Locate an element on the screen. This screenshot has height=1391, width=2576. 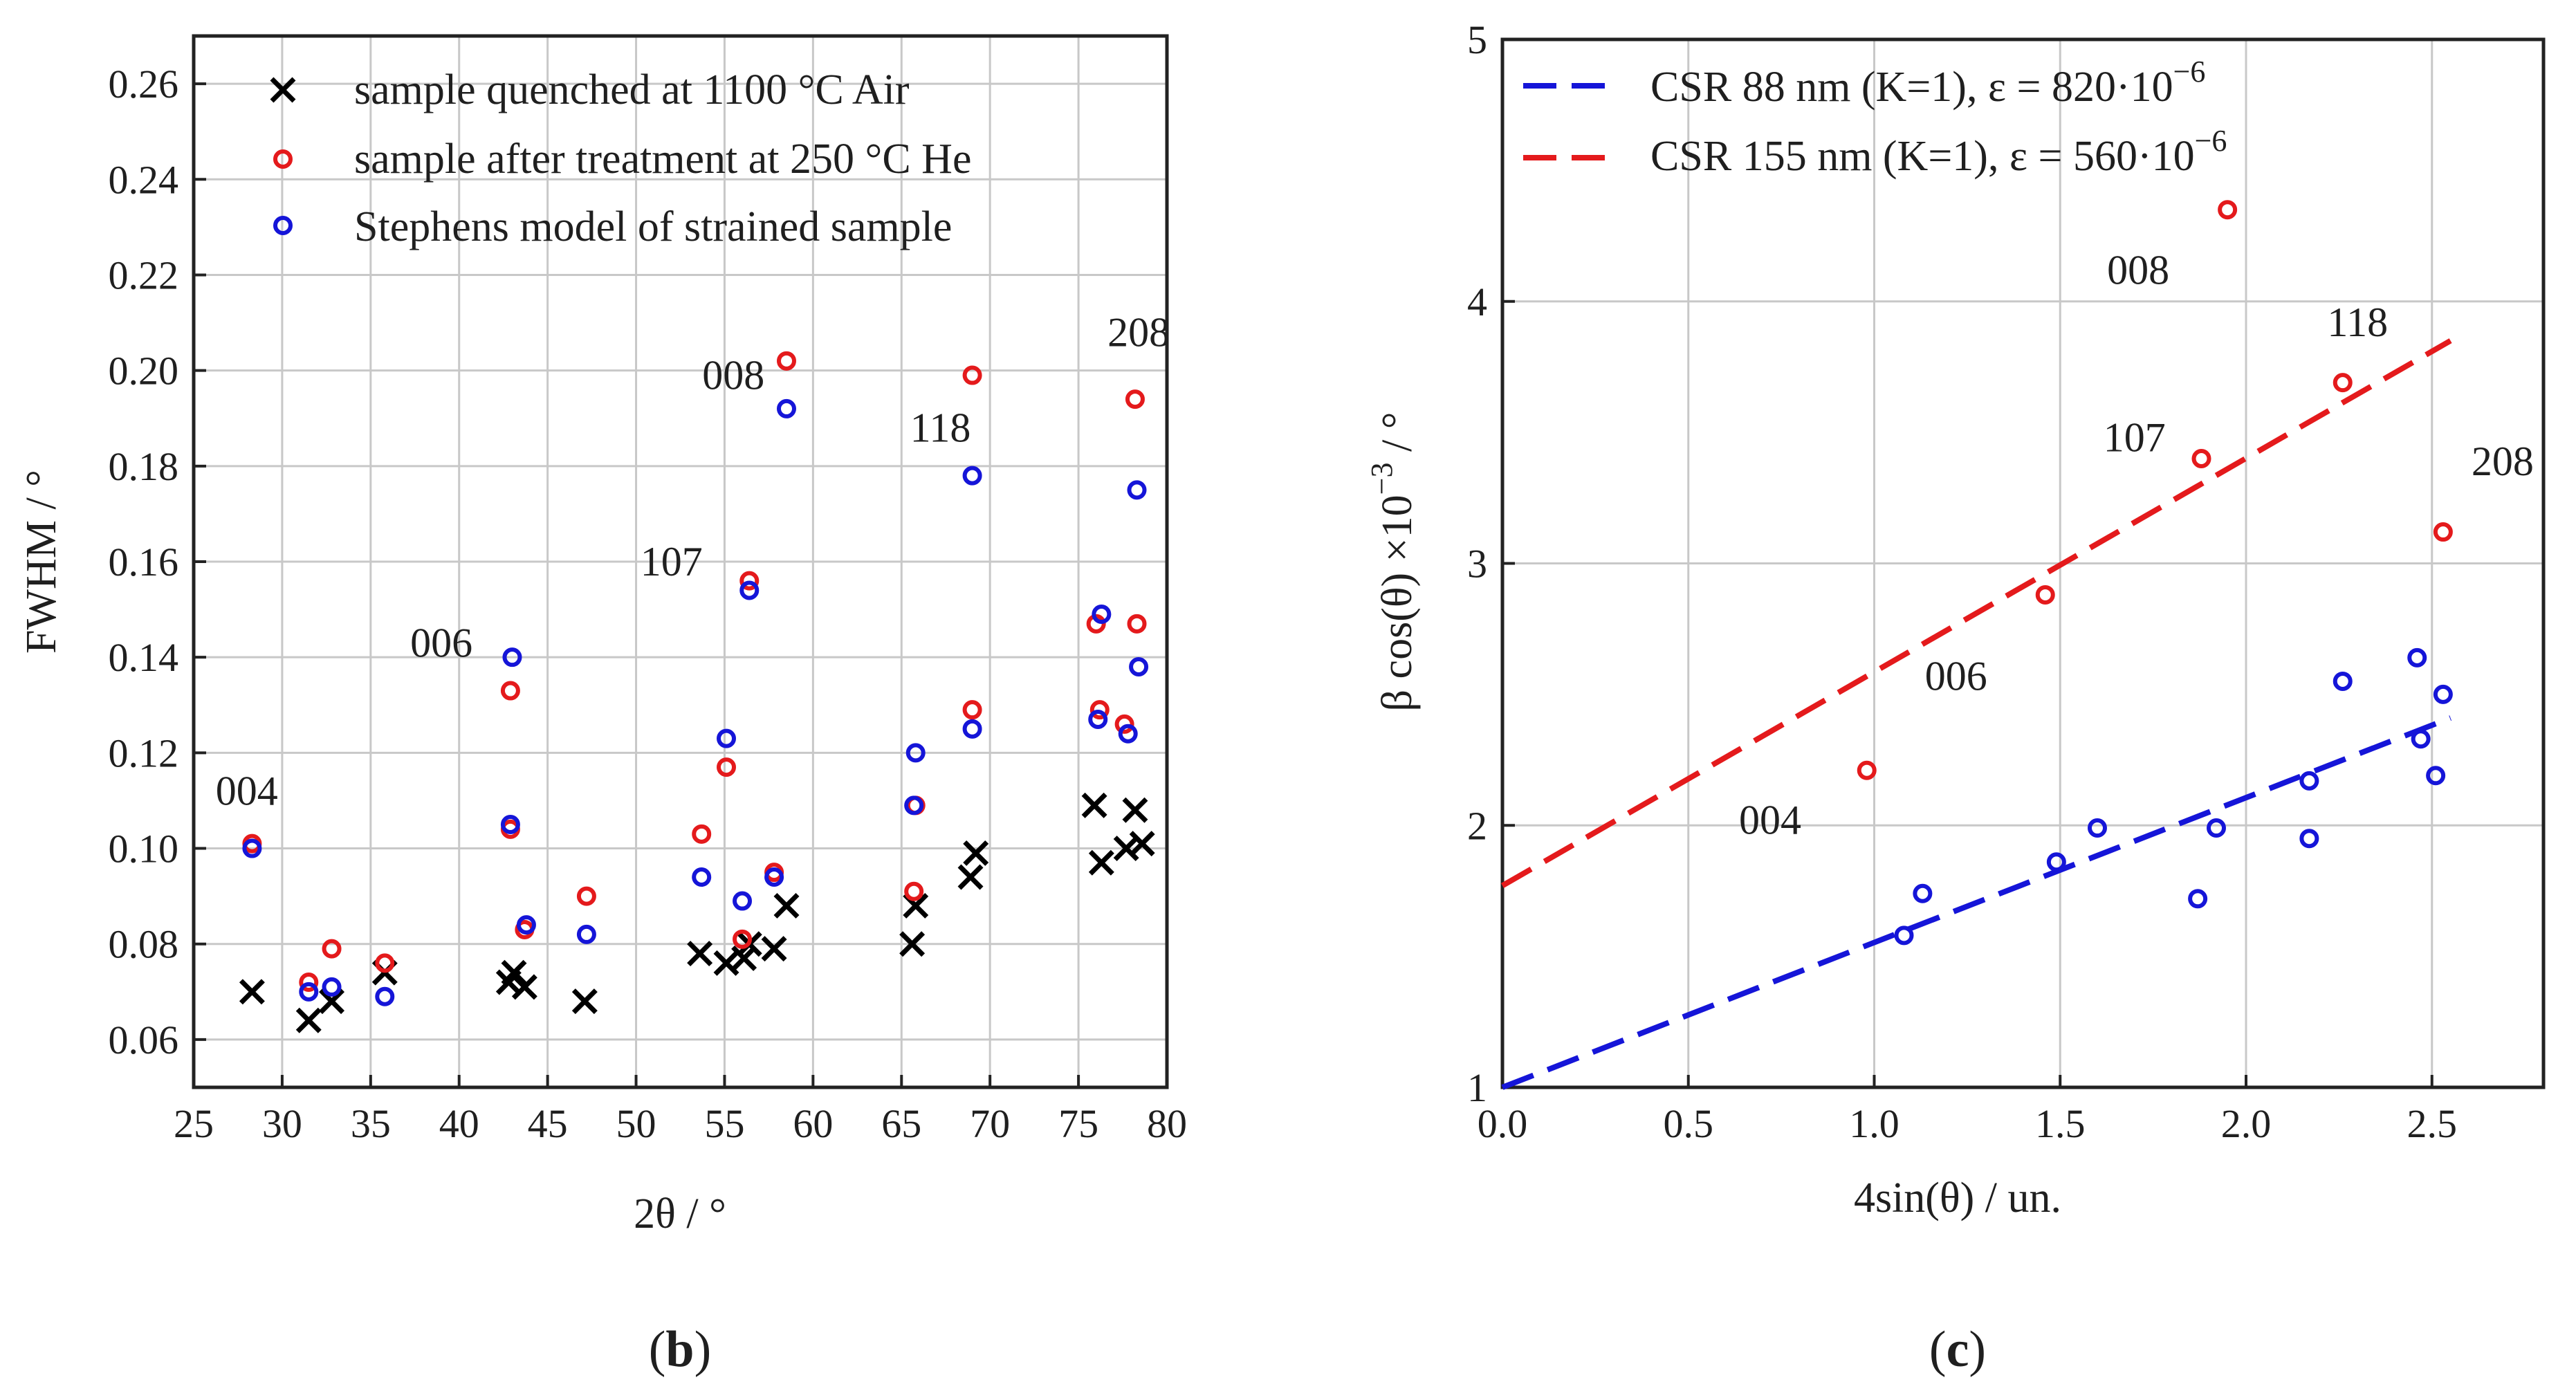
legend-marker-treated is located at coordinates (283, 159).